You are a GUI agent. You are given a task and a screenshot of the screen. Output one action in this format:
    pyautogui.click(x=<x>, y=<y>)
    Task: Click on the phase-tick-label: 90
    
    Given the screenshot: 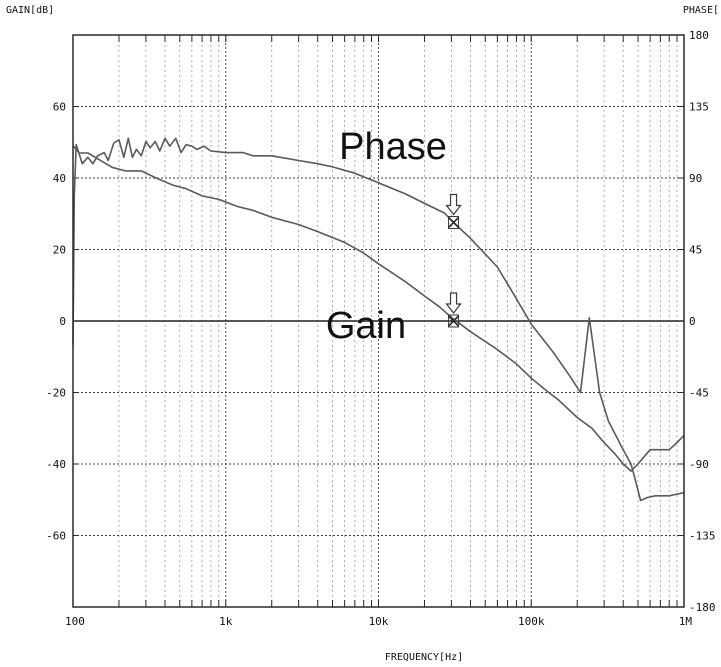 What is the action you would take?
    pyautogui.click(x=695, y=178)
    